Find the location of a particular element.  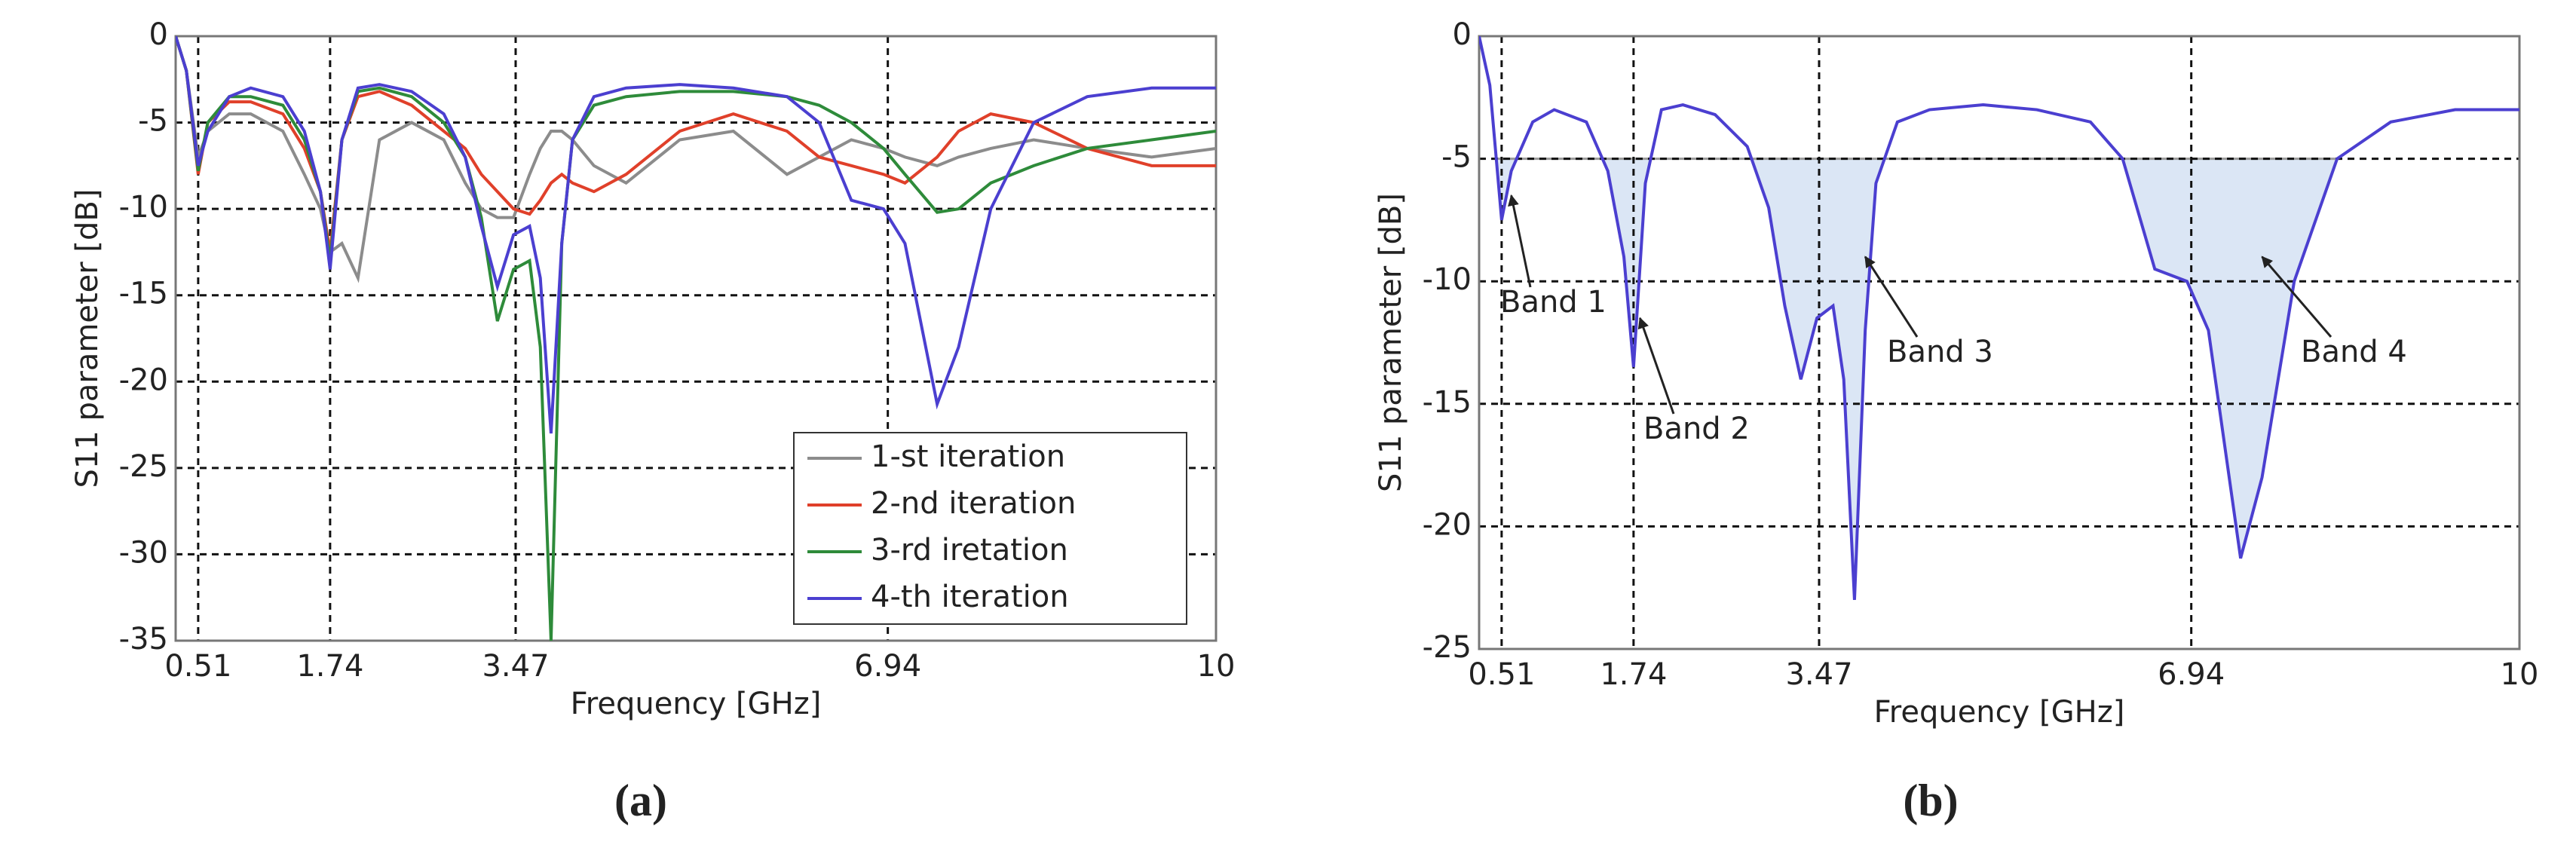

y-tick-label: -30 is located at coordinates (143, 552).